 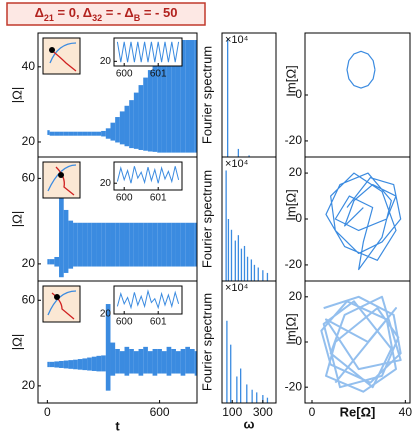 What do you see at coordinates (237, 164) in the screenshot?
I see `y-multiplier: ×10⁴` at bounding box center [237, 164].